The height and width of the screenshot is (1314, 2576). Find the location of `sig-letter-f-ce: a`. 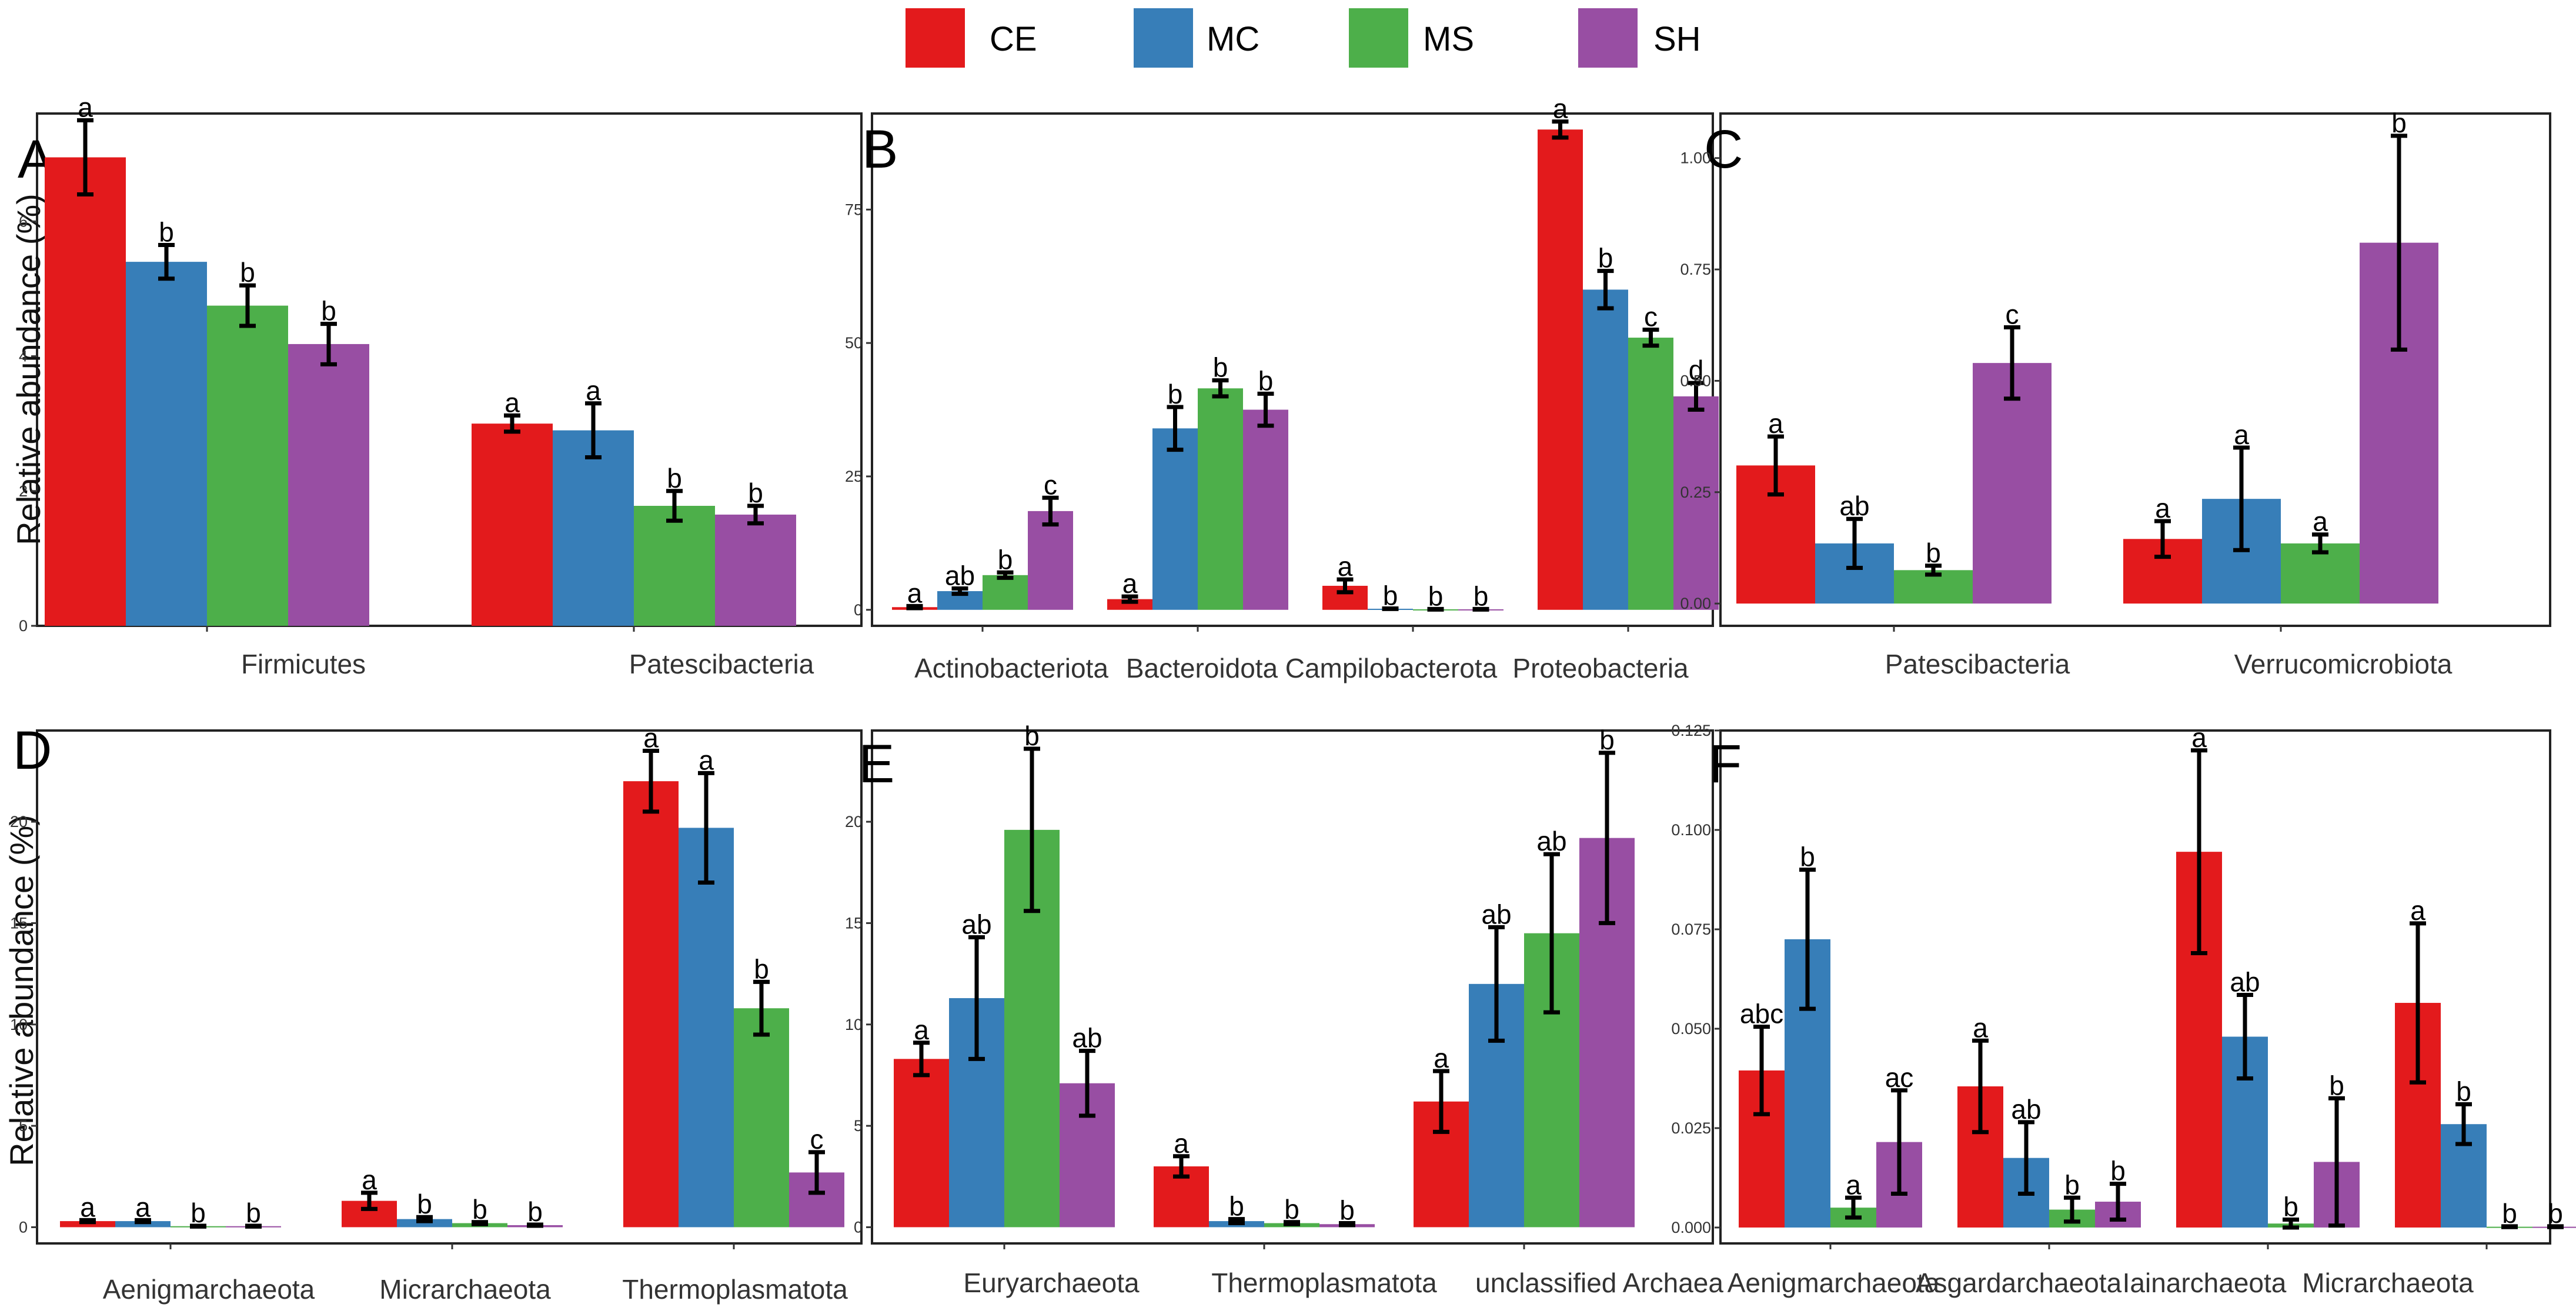

sig-letter-f-ce: a is located at coordinates (2199, 737).